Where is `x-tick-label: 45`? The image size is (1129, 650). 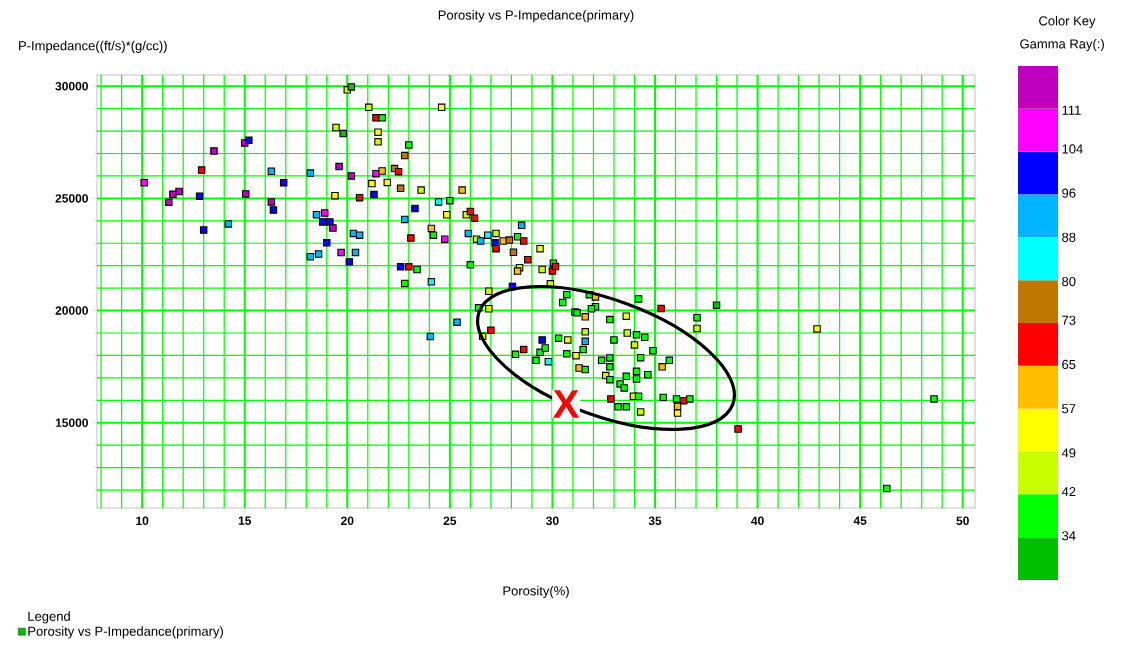
x-tick-label: 45 is located at coordinates (860, 520).